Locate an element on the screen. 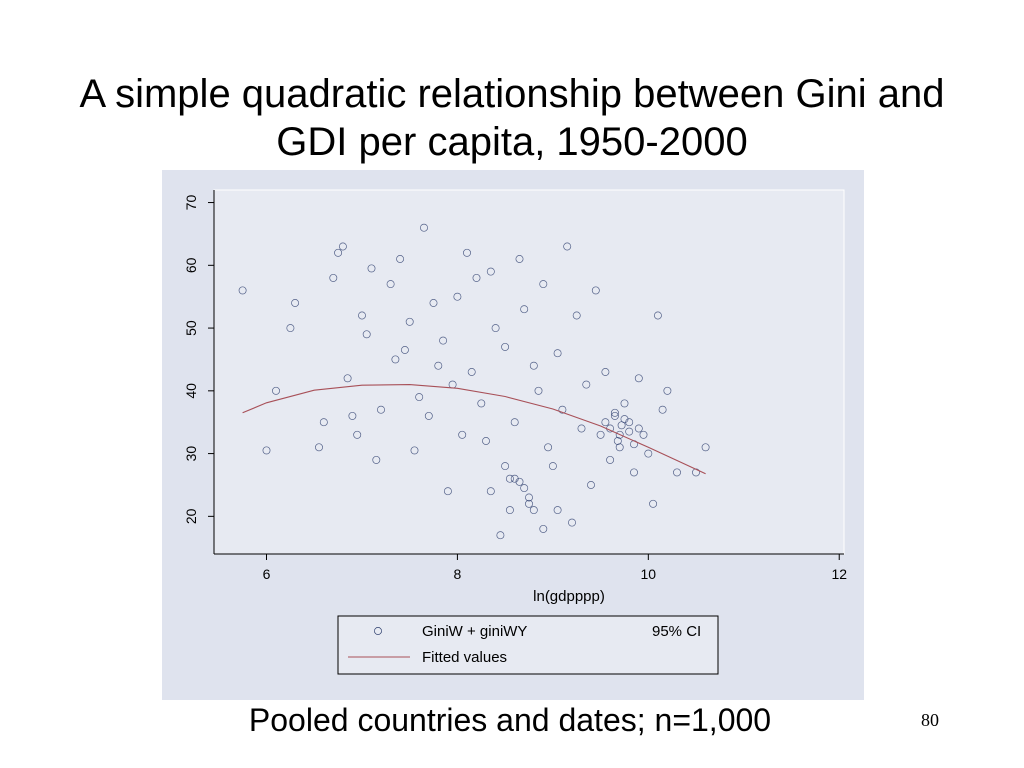  x-axis-label: ln(gdpppp) is located at coordinates (569, 596).